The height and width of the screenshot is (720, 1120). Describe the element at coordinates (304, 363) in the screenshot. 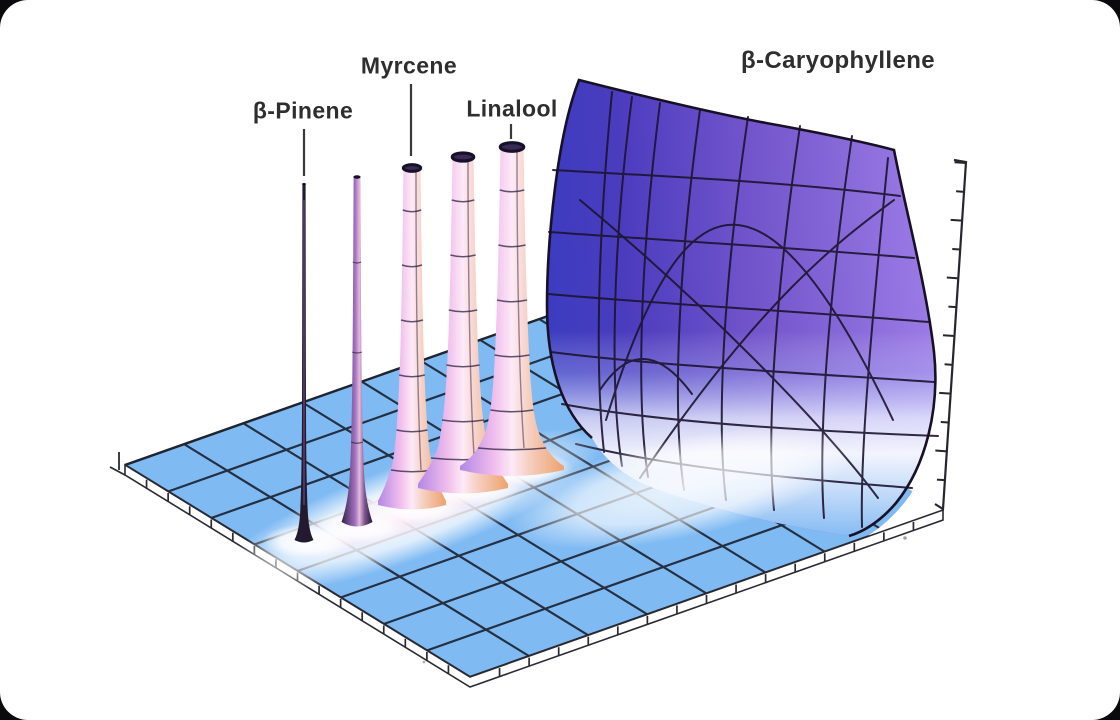

I see `spike-pinene` at that location.